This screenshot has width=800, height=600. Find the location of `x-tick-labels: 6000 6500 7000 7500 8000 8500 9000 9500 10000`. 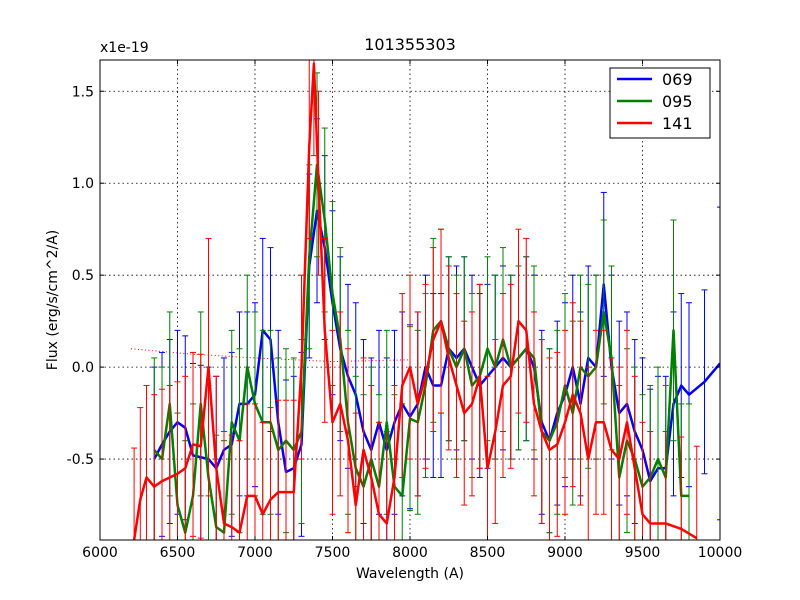

x-tick-labels: 6000 6500 7000 7500 8000 8500 9000 9500 10000 is located at coordinates (412, 553).